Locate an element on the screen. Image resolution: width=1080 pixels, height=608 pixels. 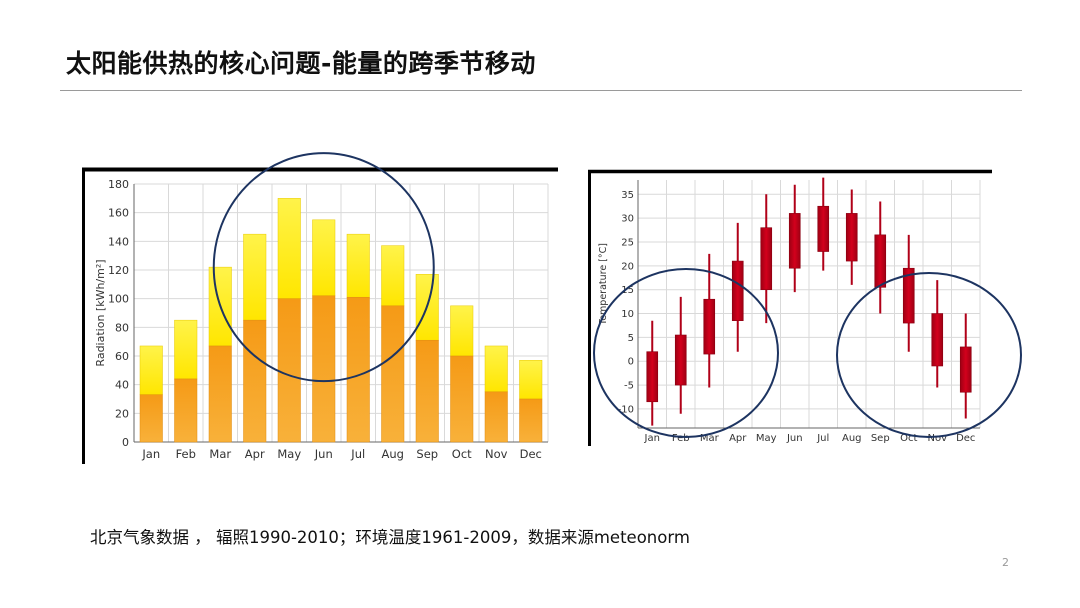
y-tick-label: 40 is located at coordinates (122, 385).